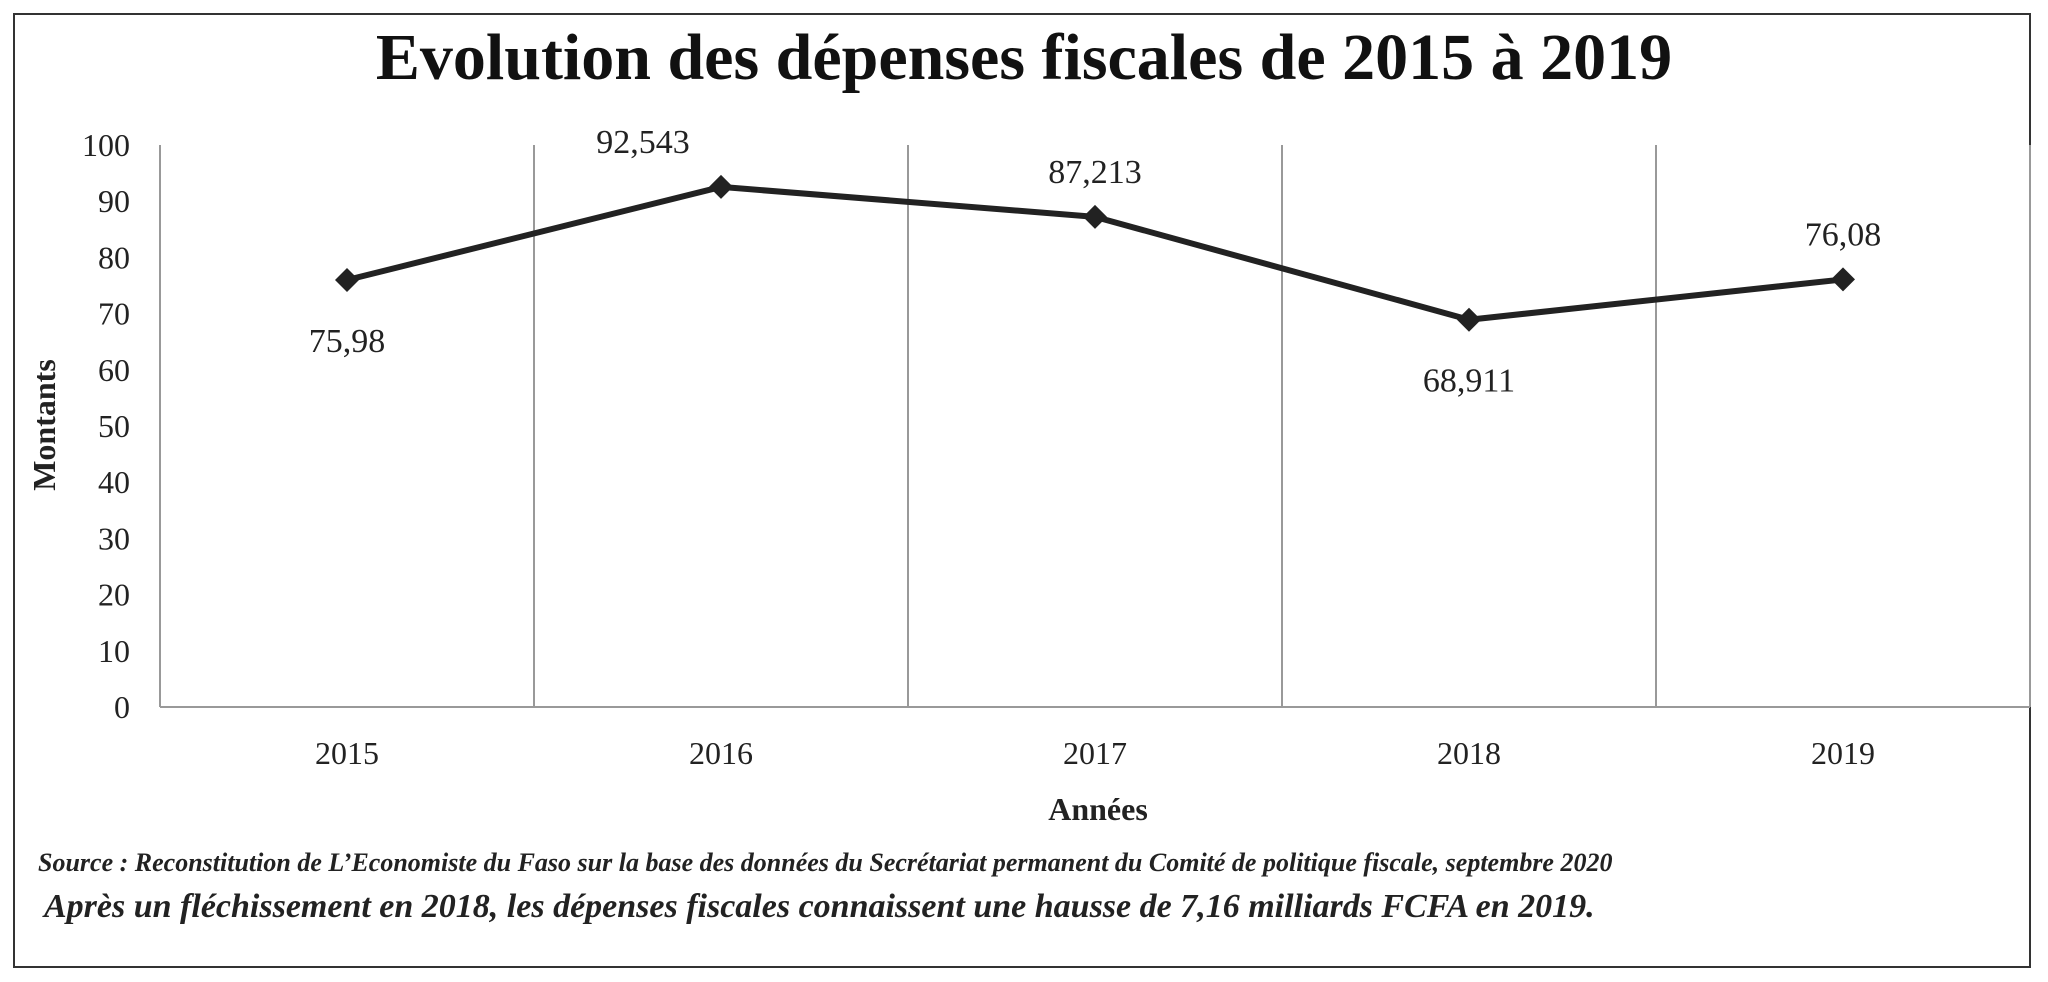  Describe the element at coordinates (1095, 253) in the screenshot. I see `series-layer` at that location.